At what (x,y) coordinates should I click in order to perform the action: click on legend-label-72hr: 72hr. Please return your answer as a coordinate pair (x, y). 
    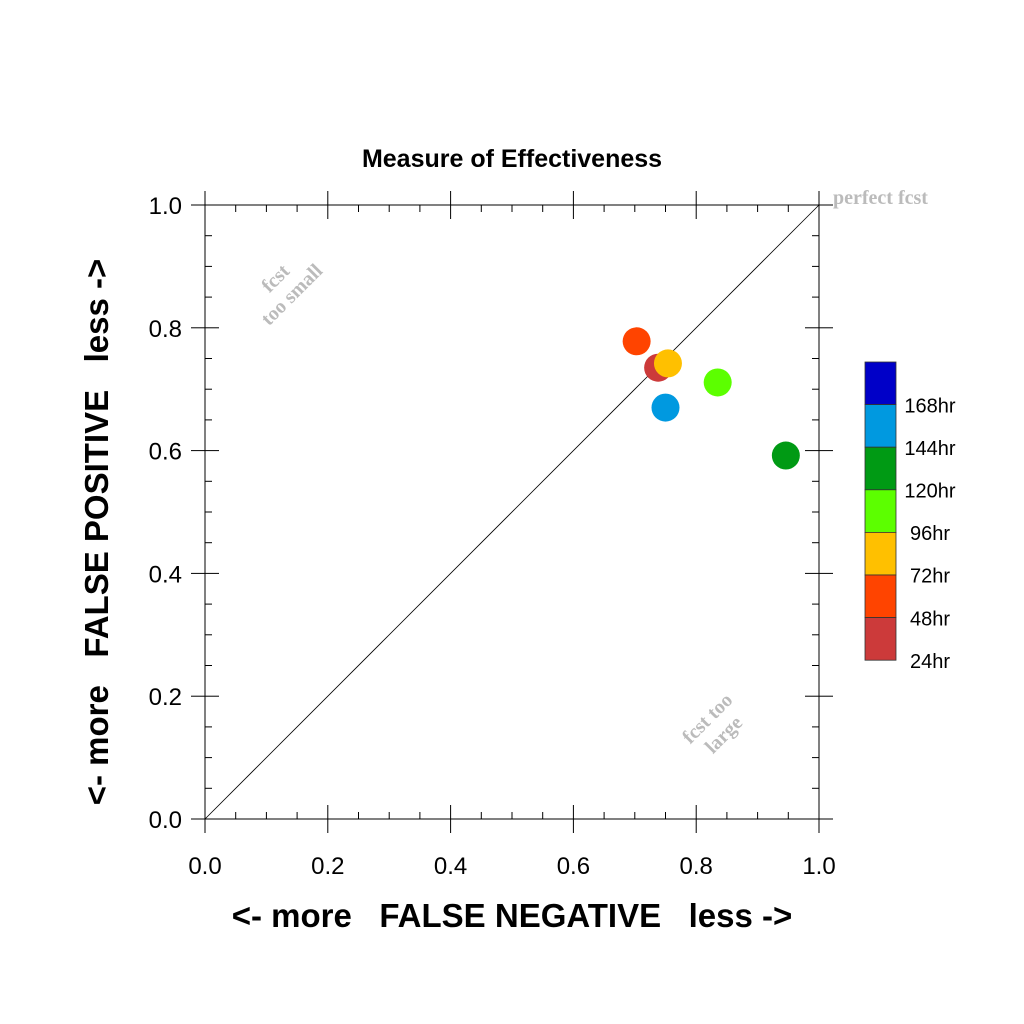
    Looking at the image, I should click on (930, 577).